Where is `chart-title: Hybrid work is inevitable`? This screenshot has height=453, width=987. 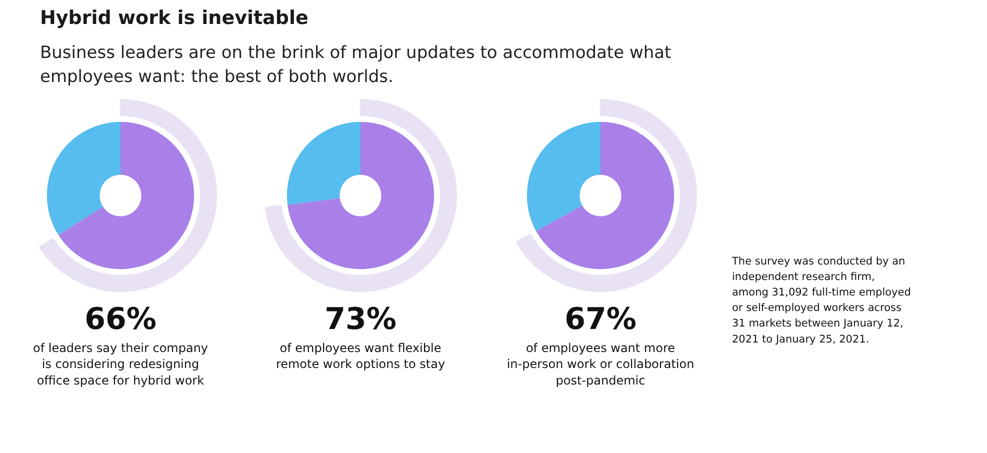 chart-title: Hybrid work is inevitable is located at coordinates (174, 18).